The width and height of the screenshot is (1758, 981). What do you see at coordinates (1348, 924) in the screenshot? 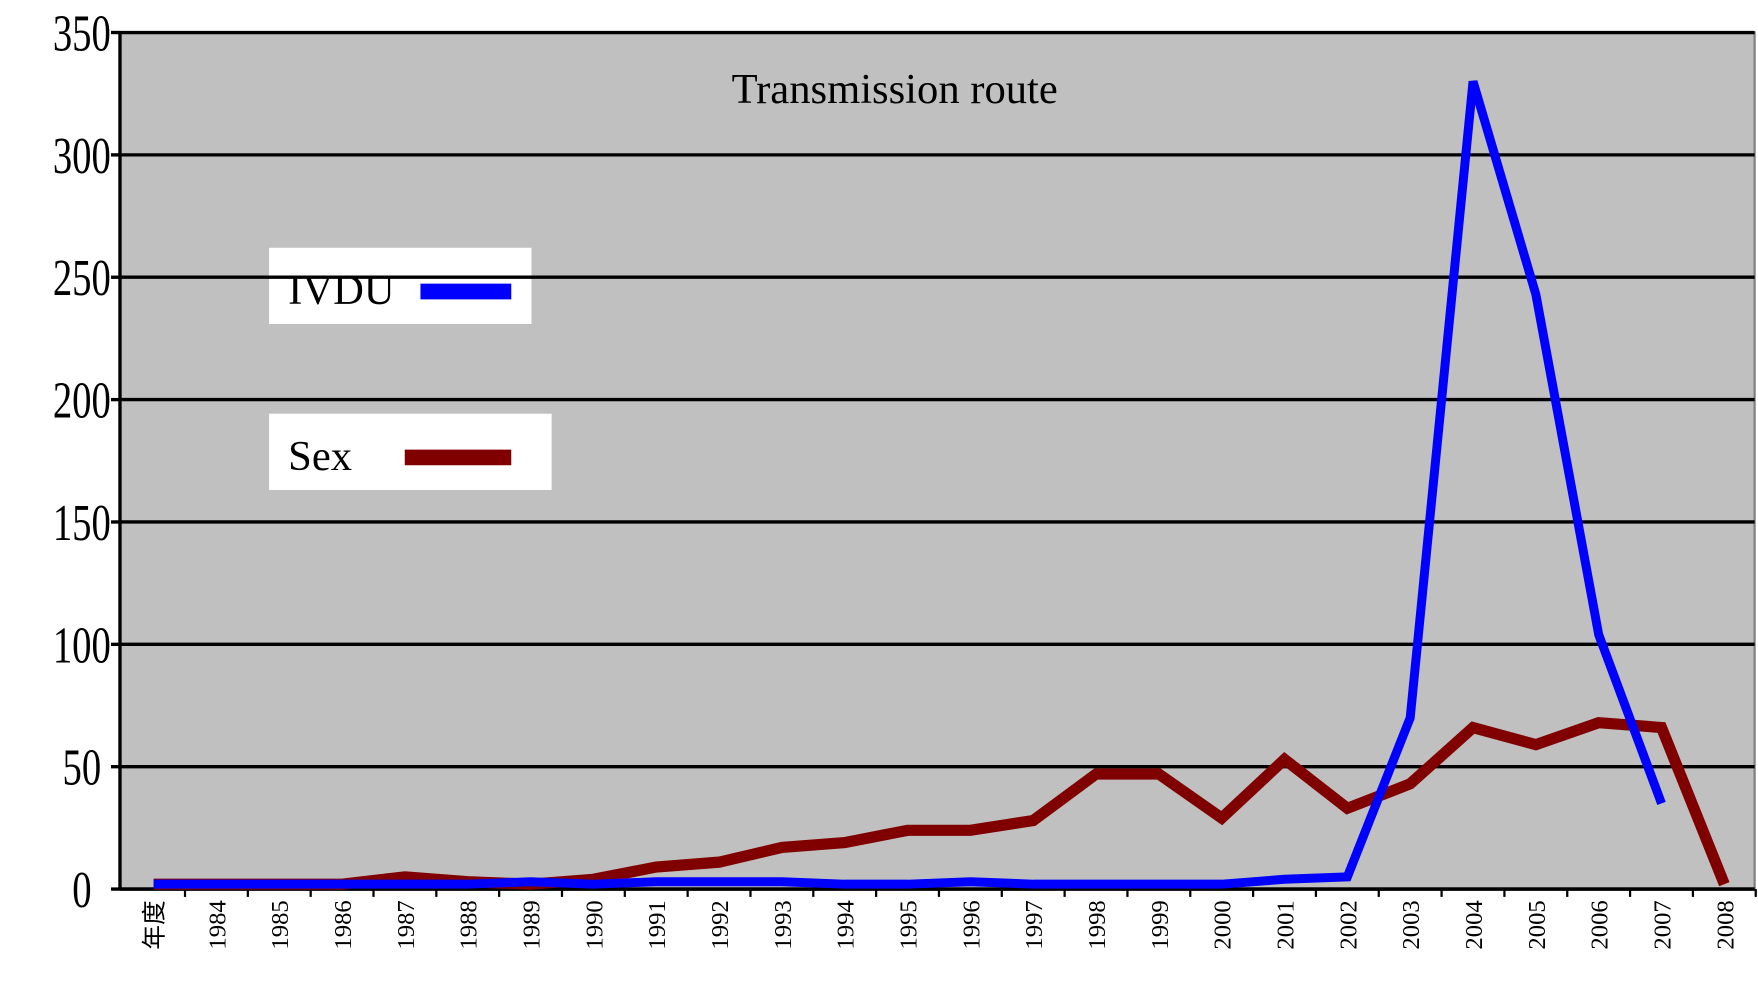
I see `x-tick-label: 2002` at bounding box center [1348, 924].